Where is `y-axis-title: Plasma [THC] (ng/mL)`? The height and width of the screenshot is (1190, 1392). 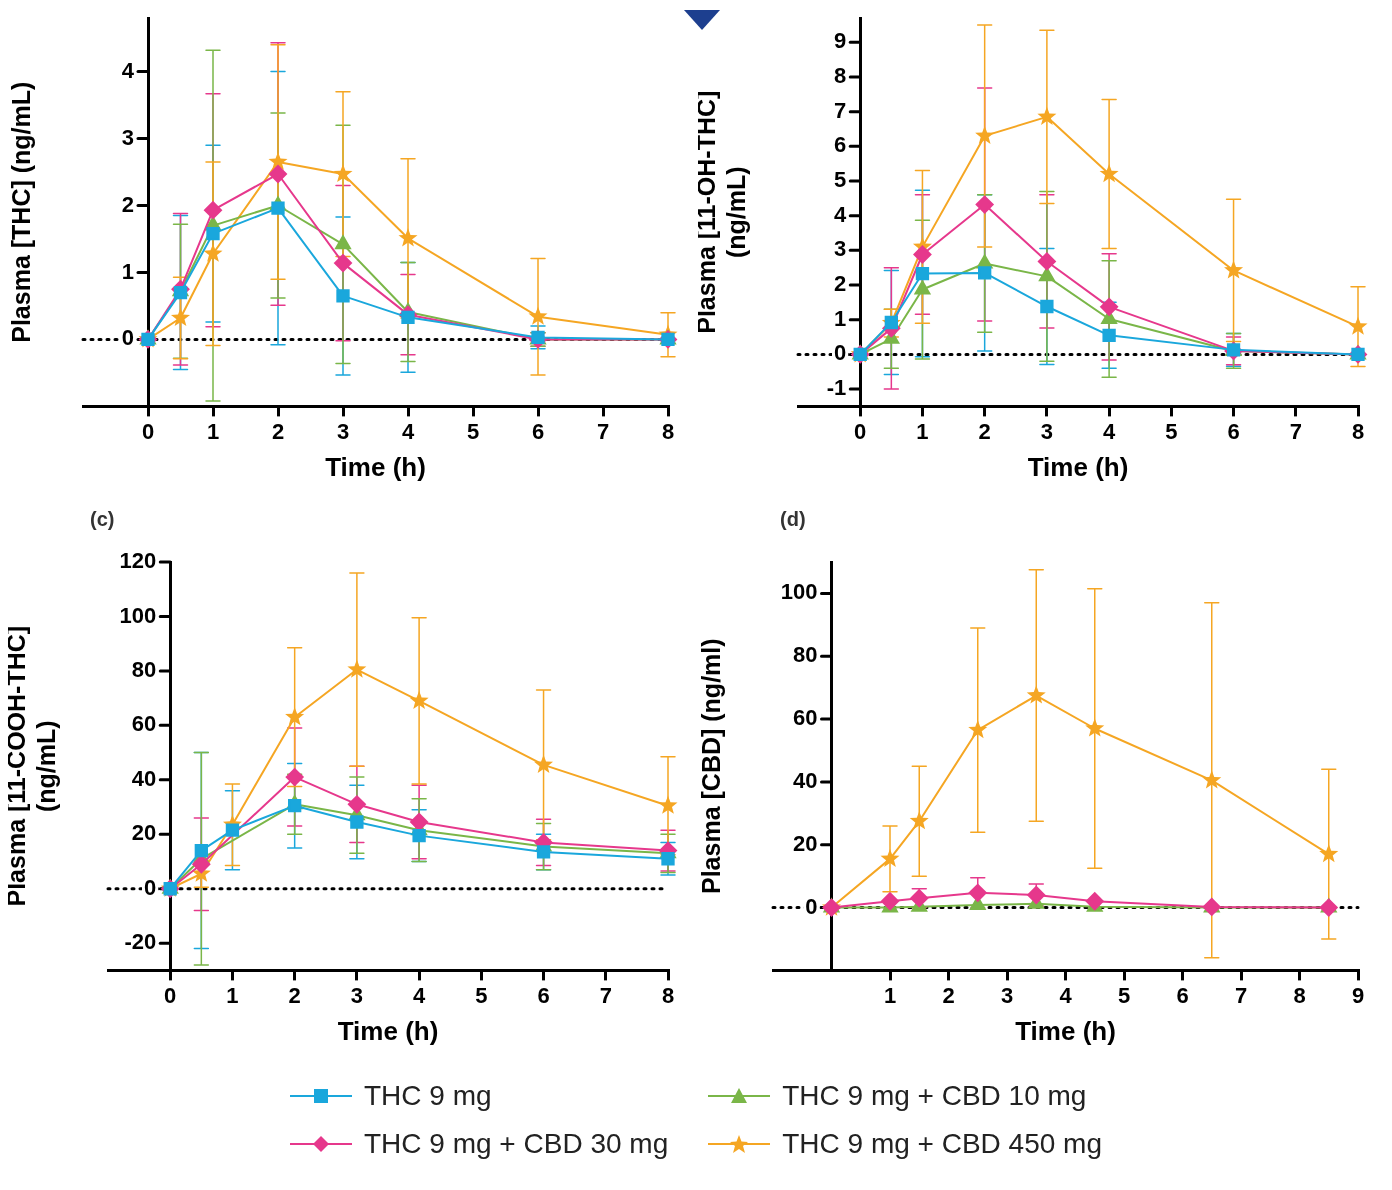
y-axis-title: Plasma [THC] (ng/mL) is located at coordinates (20, 212).